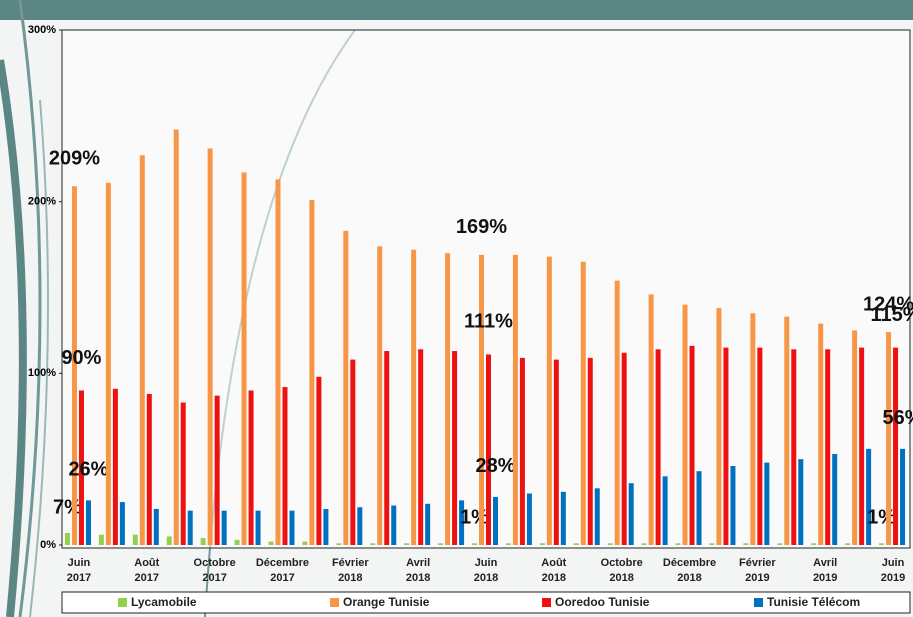 The width and height of the screenshot is (913, 617). Describe the element at coordinates (898, 418) in the screenshot. I see `data-label: 56%` at that location.